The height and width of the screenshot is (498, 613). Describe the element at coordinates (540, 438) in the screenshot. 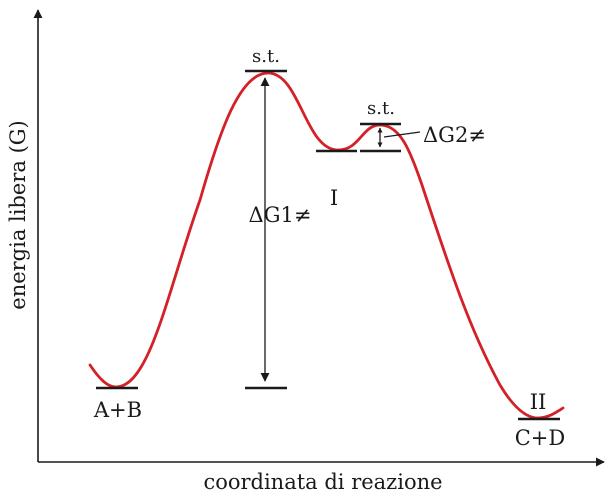

I see `products-label: C+D` at that location.